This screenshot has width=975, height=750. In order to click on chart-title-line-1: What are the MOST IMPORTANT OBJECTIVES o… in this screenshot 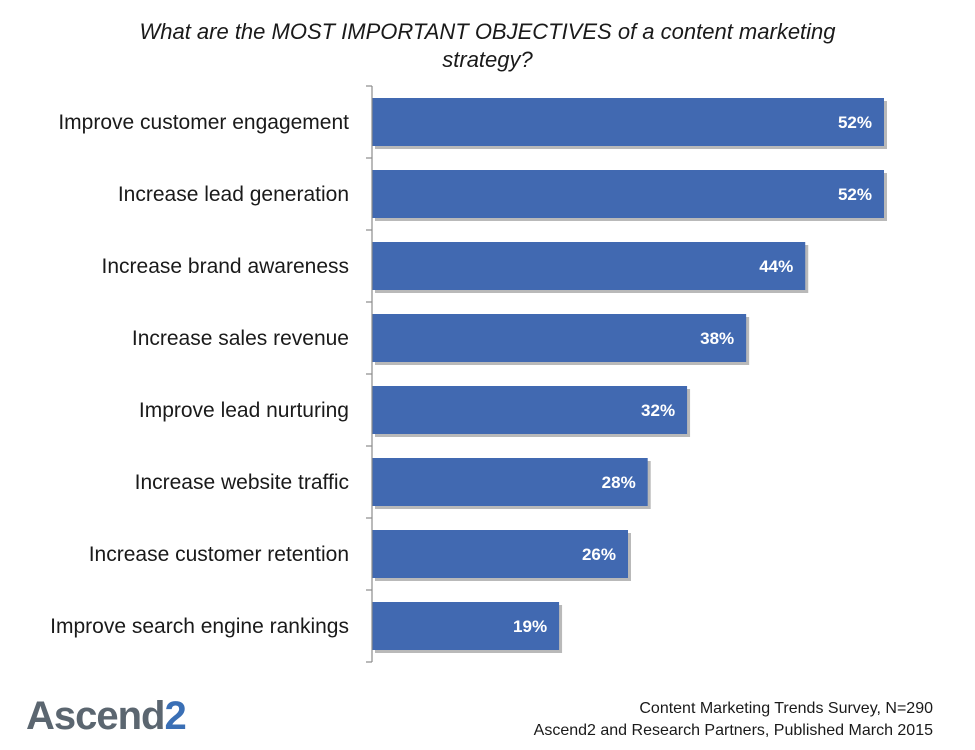, I will do `click(487, 31)`.